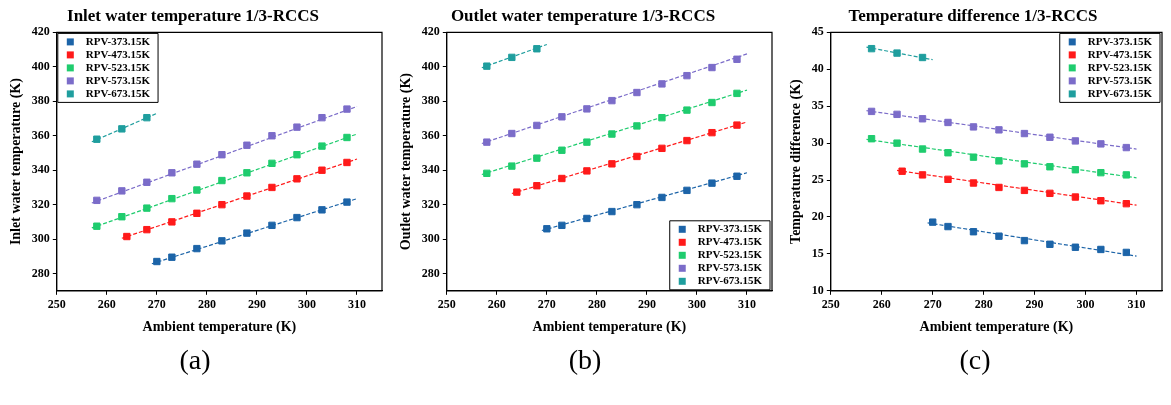 The width and height of the screenshot is (1171, 405). Describe the element at coordinates (730, 254) in the screenshot. I see `legend-label: RPV-523.15K` at that location.